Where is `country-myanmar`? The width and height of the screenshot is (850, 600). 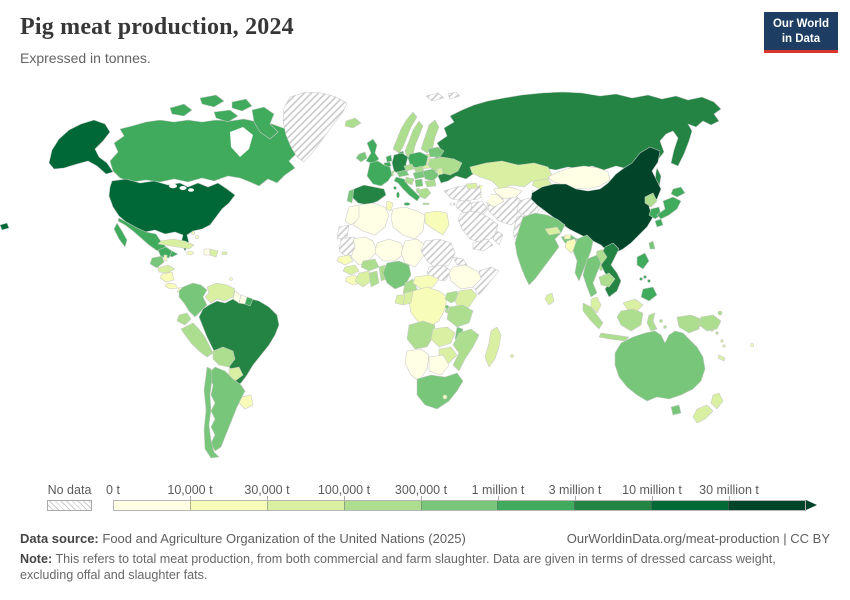
country-myanmar is located at coordinates (583, 258).